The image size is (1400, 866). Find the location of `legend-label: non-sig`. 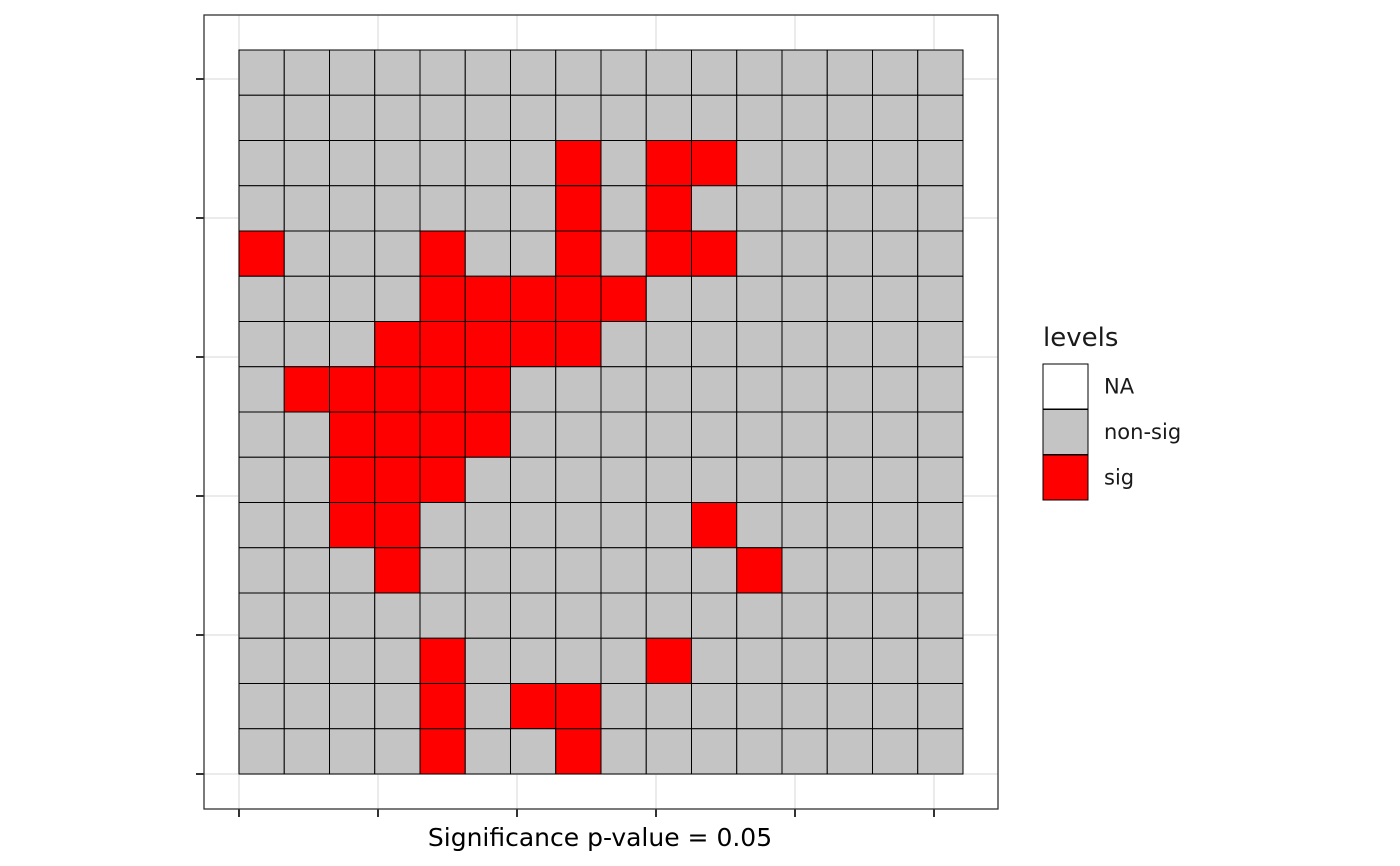

legend-label: non-sig is located at coordinates (1142, 432).